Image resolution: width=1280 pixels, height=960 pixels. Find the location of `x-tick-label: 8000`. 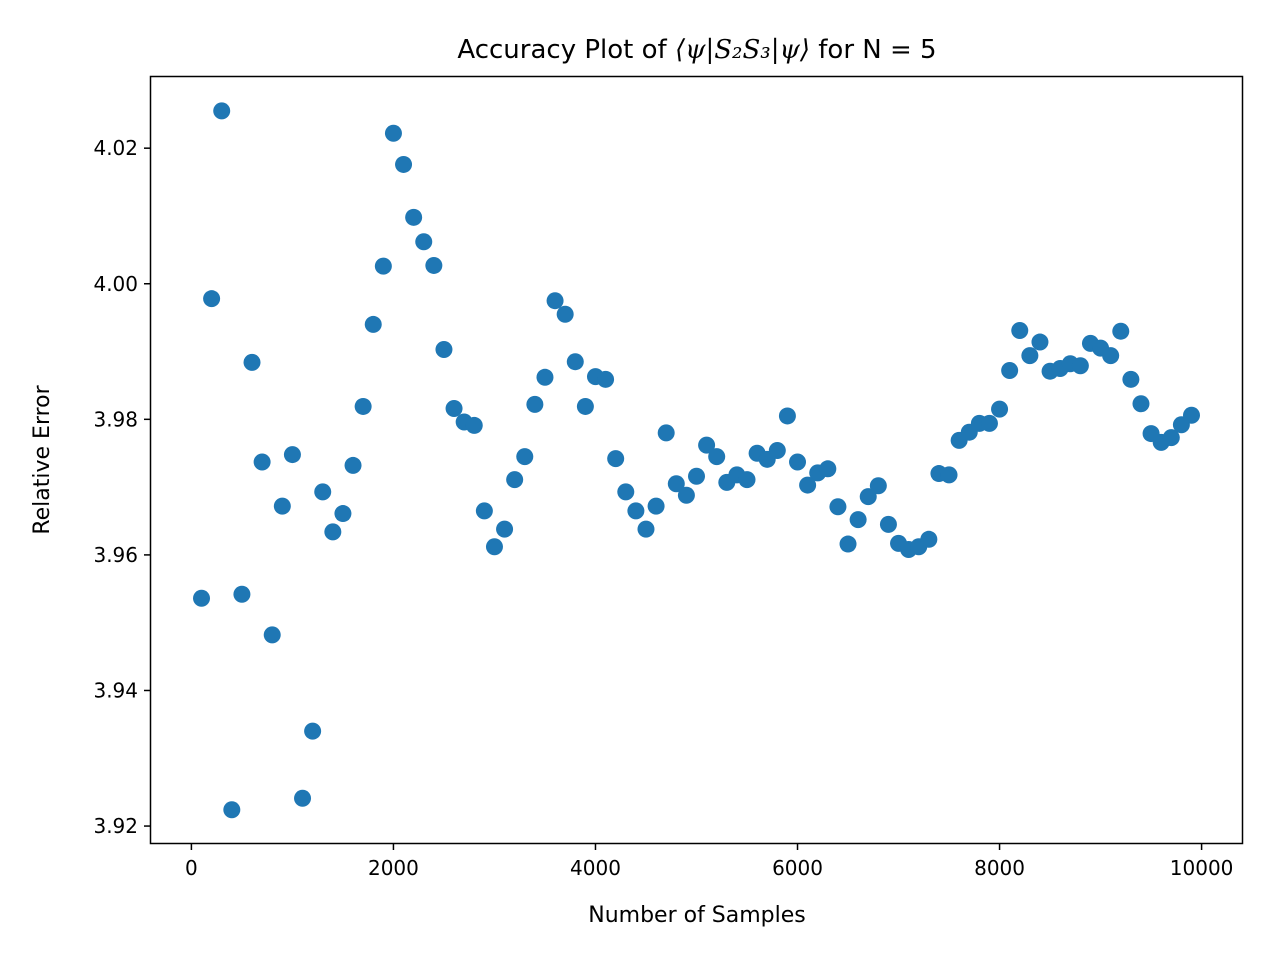

x-tick-label: 8000 is located at coordinates (999, 868).